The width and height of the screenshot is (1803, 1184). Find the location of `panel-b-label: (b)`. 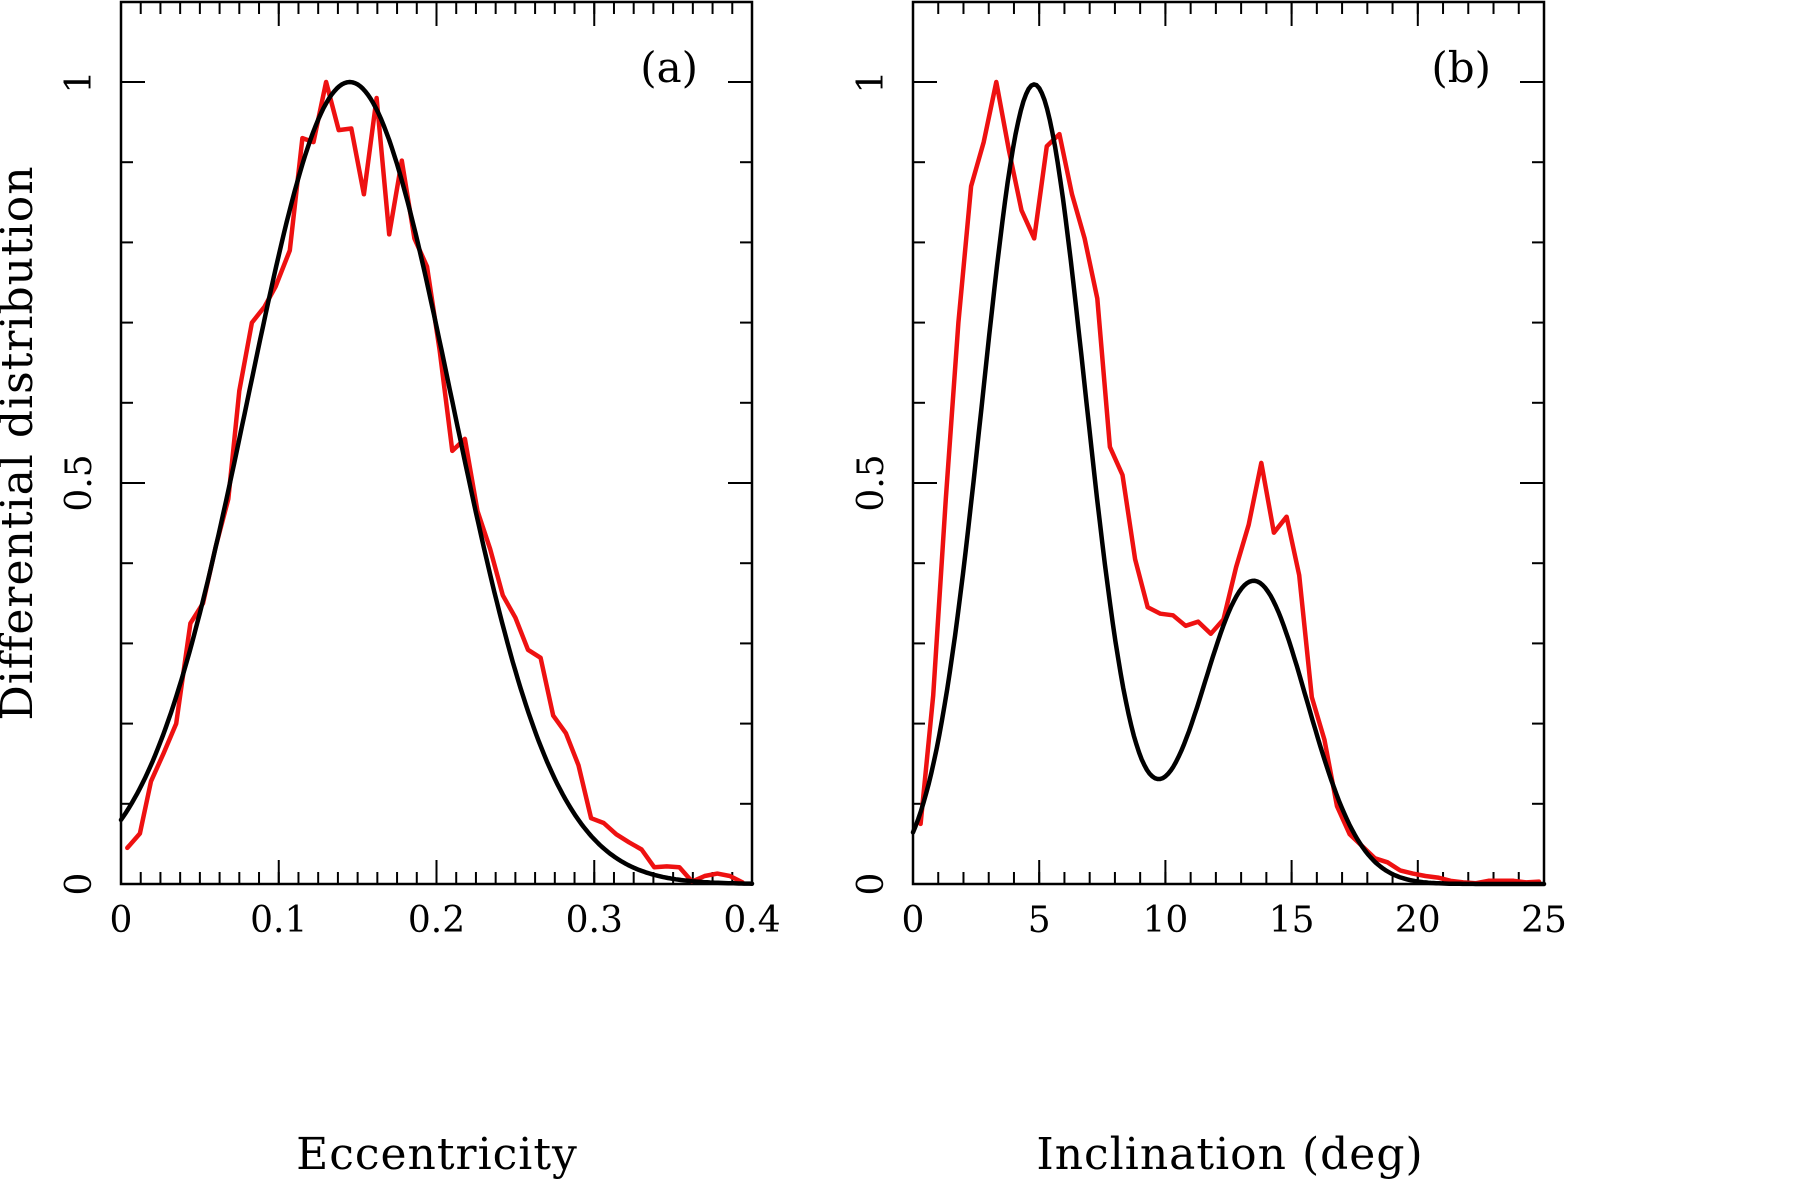

panel-b-label: (b) is located at coordinates (1461, 67).